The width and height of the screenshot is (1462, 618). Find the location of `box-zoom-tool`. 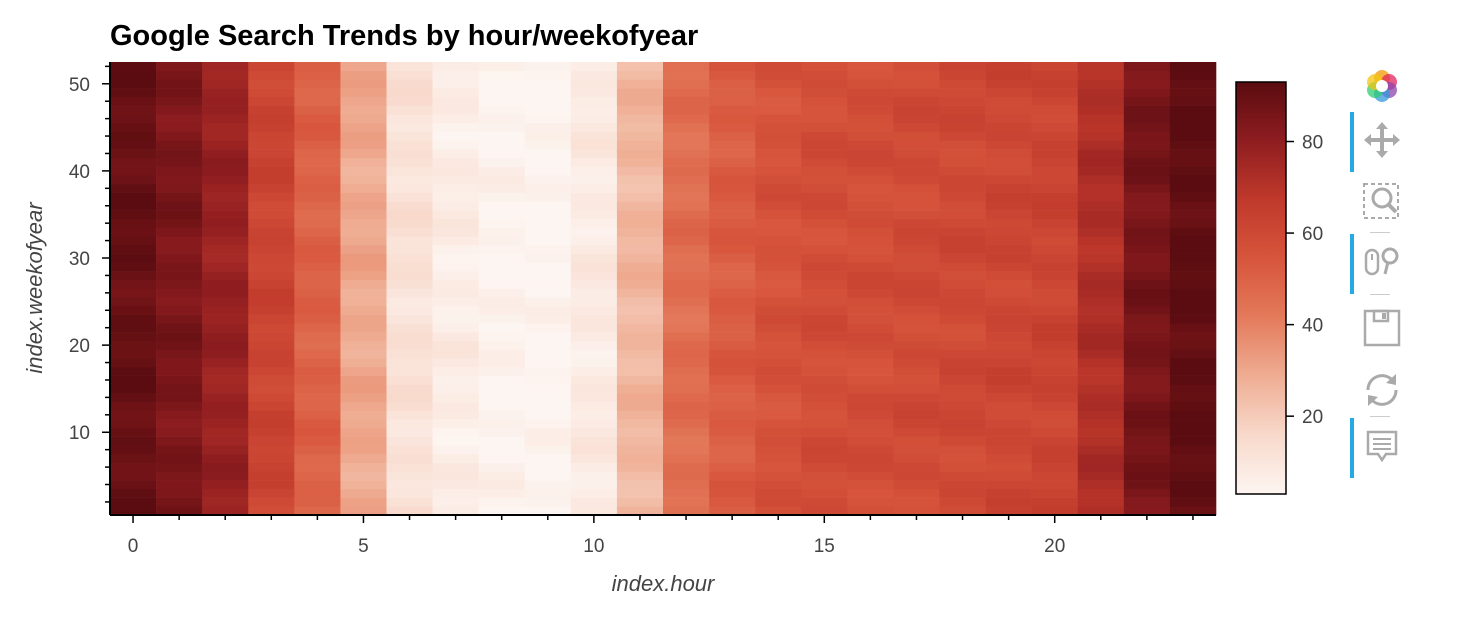

box-zoom-tool is located at coordinates (1381, 203).